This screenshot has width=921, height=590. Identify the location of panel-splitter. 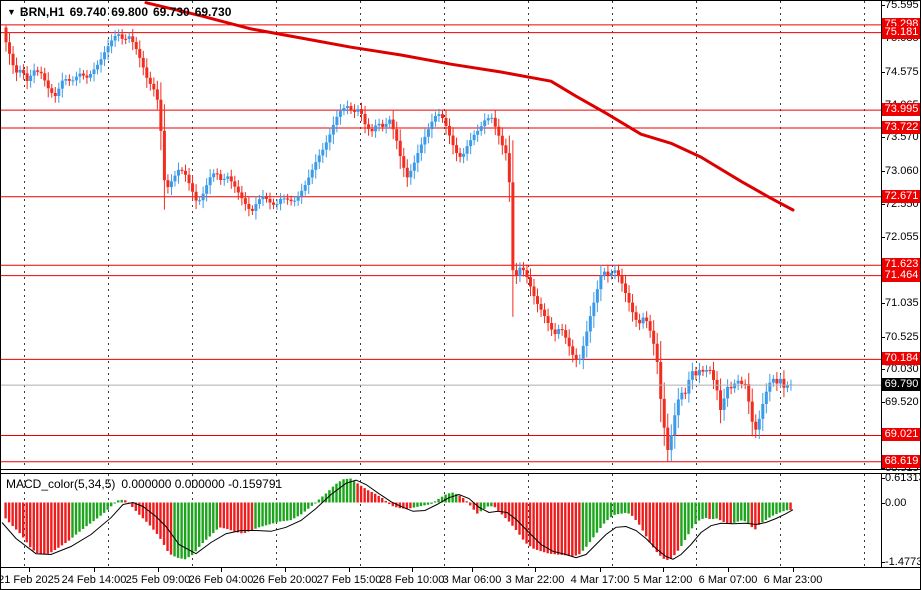
(460, 471).